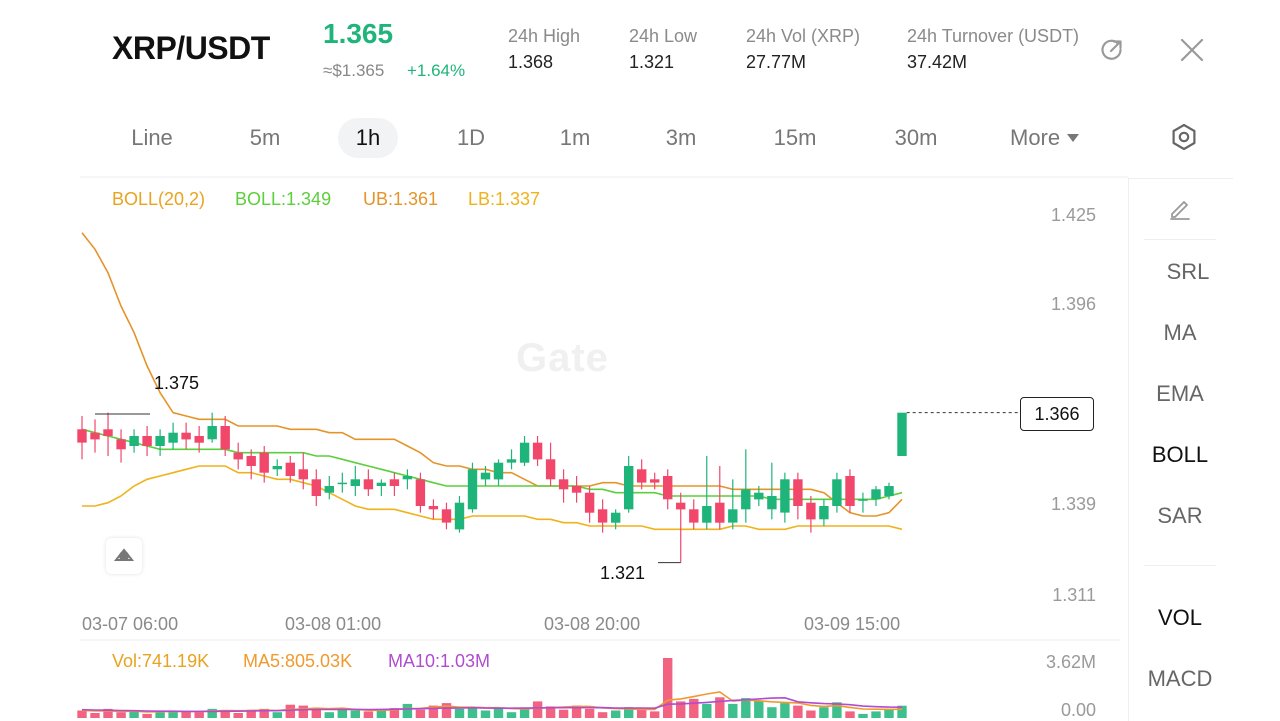 This screenshot has height=721, width=1280. What do you see at coordinates (191, 48) in the screenshot?
I see `trading-pair-title: XRP/USDT` at bounding box center [191, 48].